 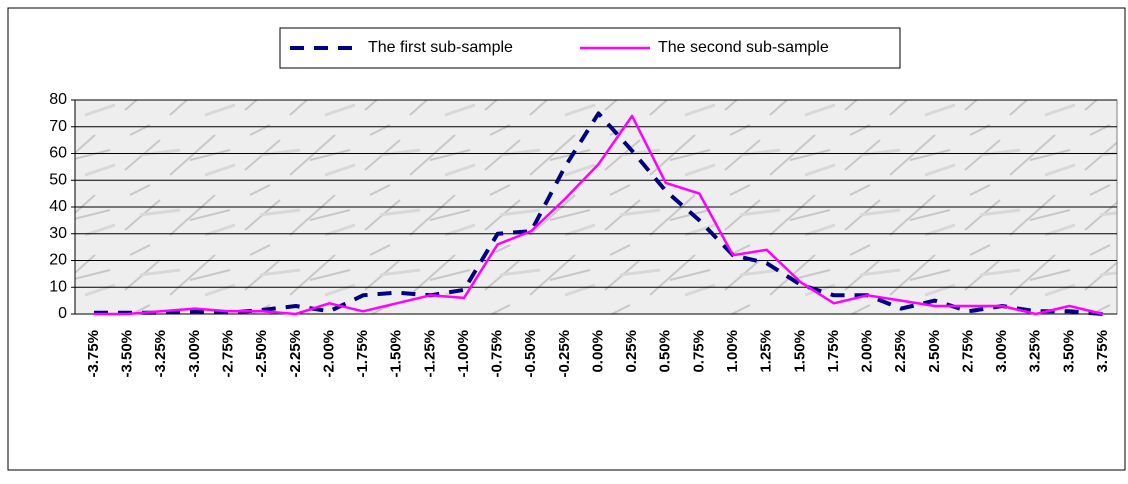 I want to click on y-tick-label: 40, so click(x=58, y=206).